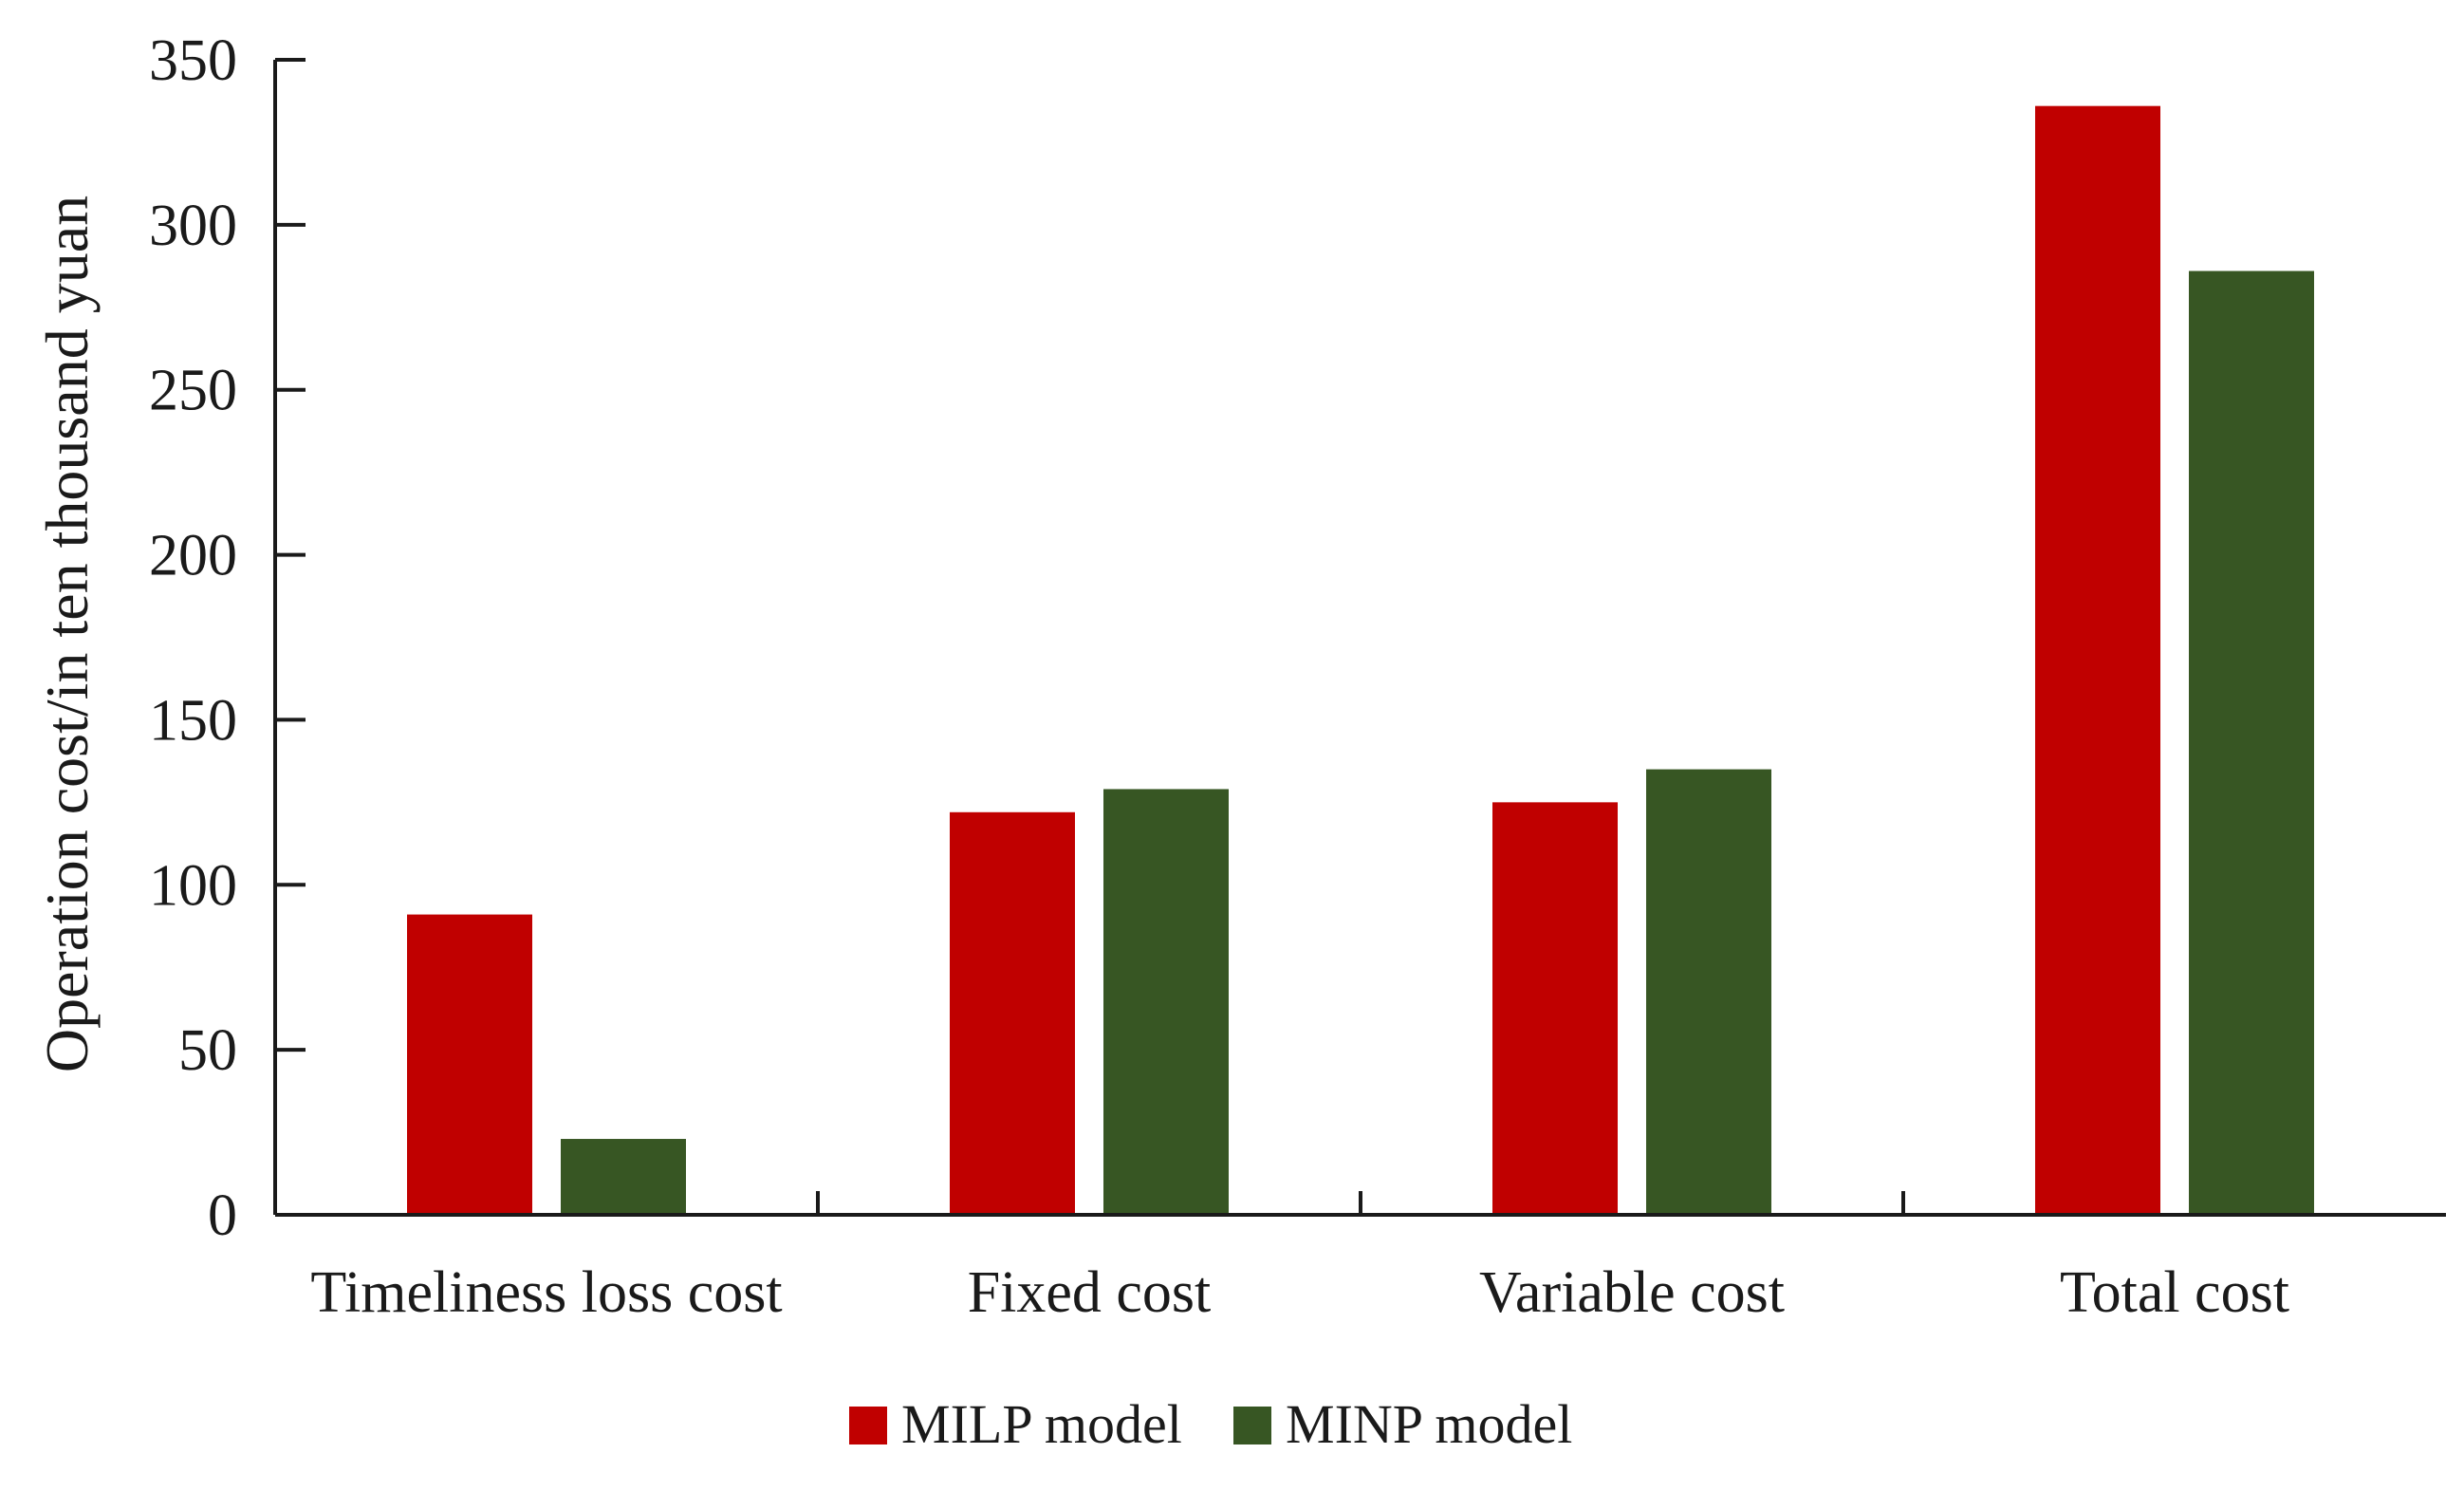 The image size is (2464, 1491). What do you see at coordinates (1166, 1002) in the screenshot?
I see `bar-minp-model-fixed-cost` at bounding box center [1166, 1002].